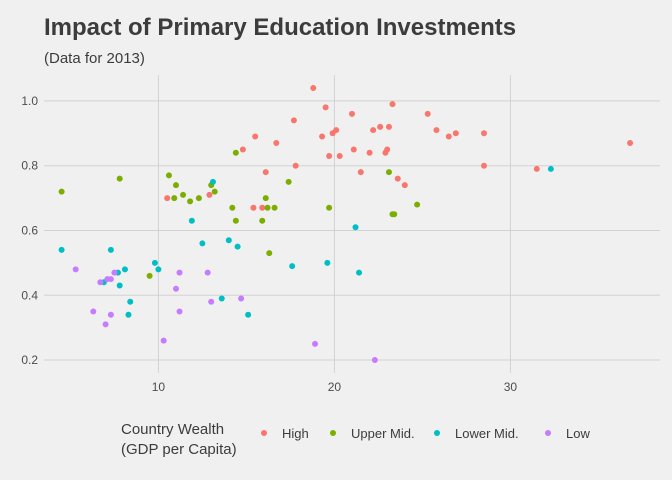  I want to click on x-tick-label: 20, so click(335, 387).